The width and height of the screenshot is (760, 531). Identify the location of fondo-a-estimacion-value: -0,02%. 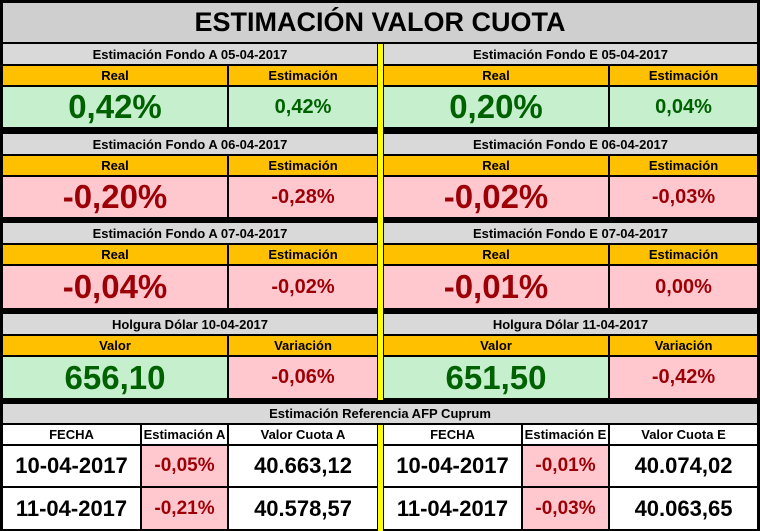
(303, 287).